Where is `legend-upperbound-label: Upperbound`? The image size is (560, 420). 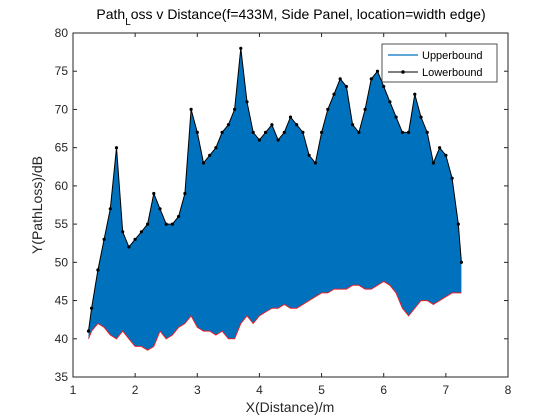 legend-upperbound-label: Upperbound is located at coordinates (452, 56).